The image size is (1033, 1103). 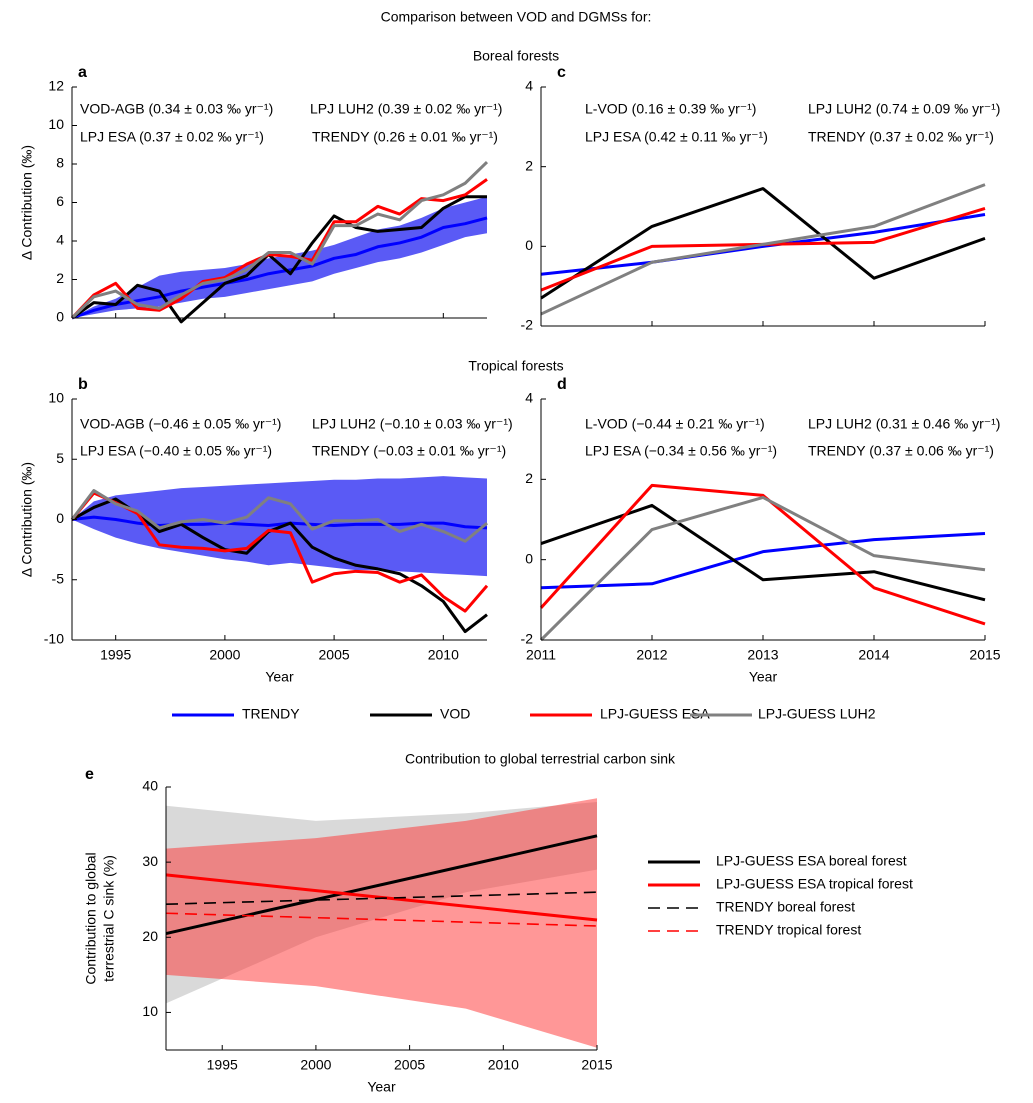 What do you see at coordinates (82, 72) in the screenshot?
I see `panel-label: a` at bounding box center [82, 72].